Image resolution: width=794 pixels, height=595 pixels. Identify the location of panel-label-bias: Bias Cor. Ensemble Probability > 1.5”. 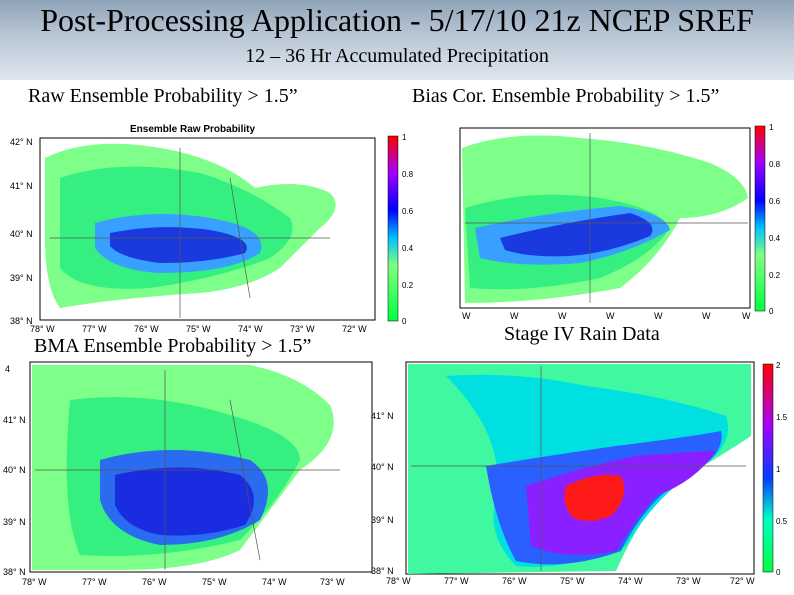
(566, 96).